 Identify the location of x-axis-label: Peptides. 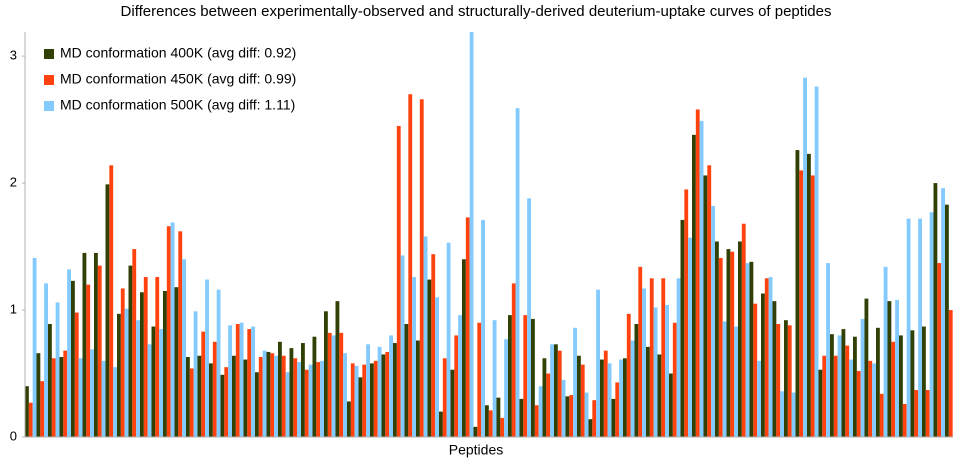
(476, 450).